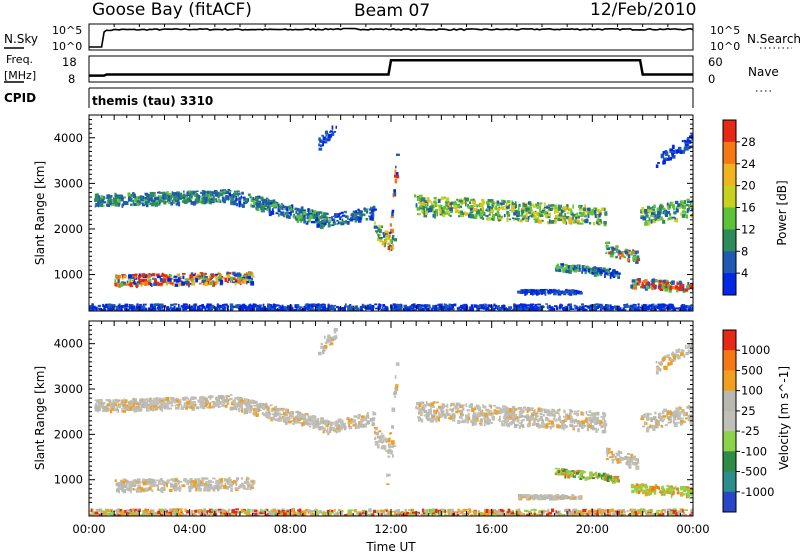  What do you see at coordinates (729, 240) in the screenshot?
I see `colorbar-segment` at bounding box center [729, 240].